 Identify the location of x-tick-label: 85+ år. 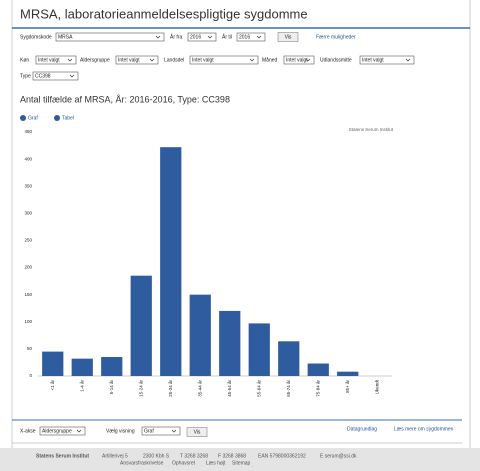
(347, 386).